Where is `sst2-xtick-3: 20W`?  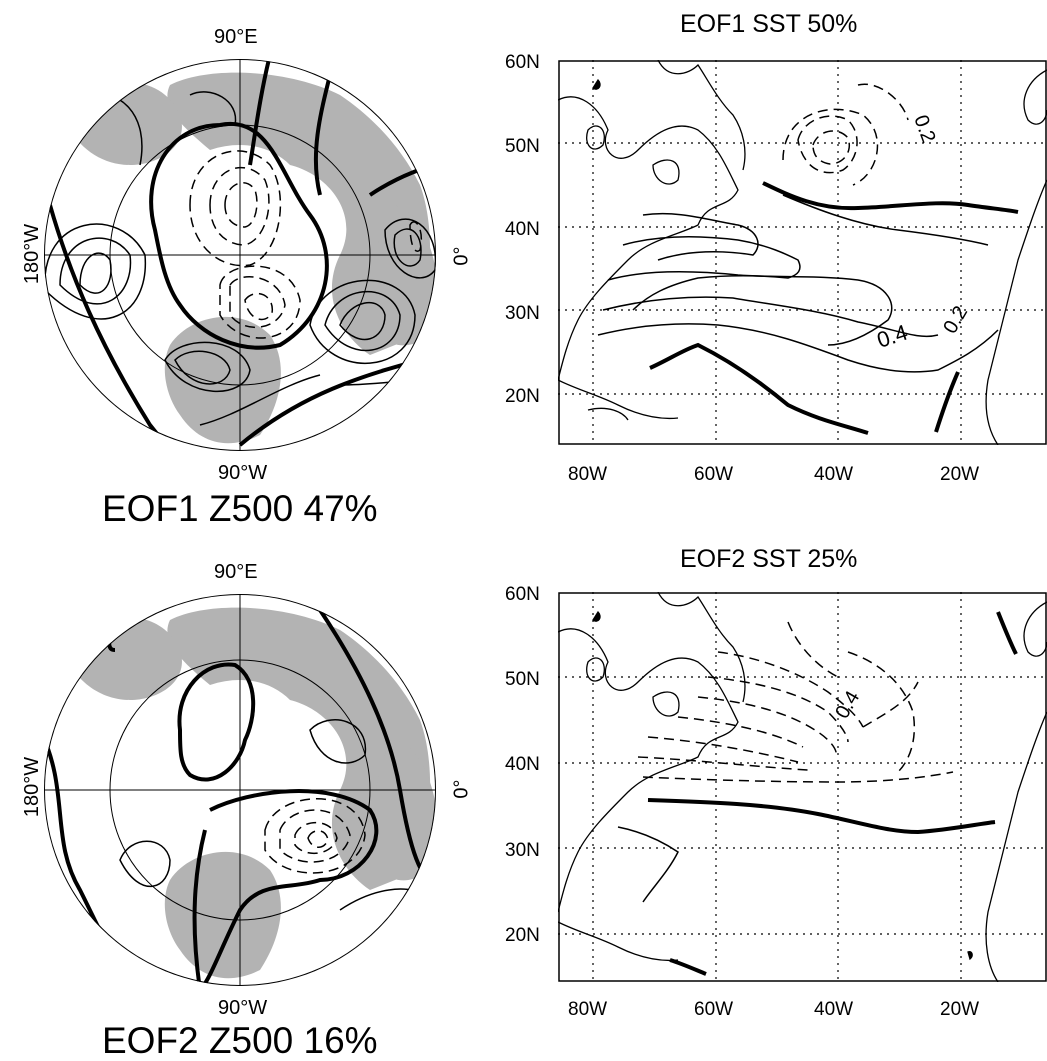 sst2-xtick-3: 20W is located at coordinates (960, 1009).